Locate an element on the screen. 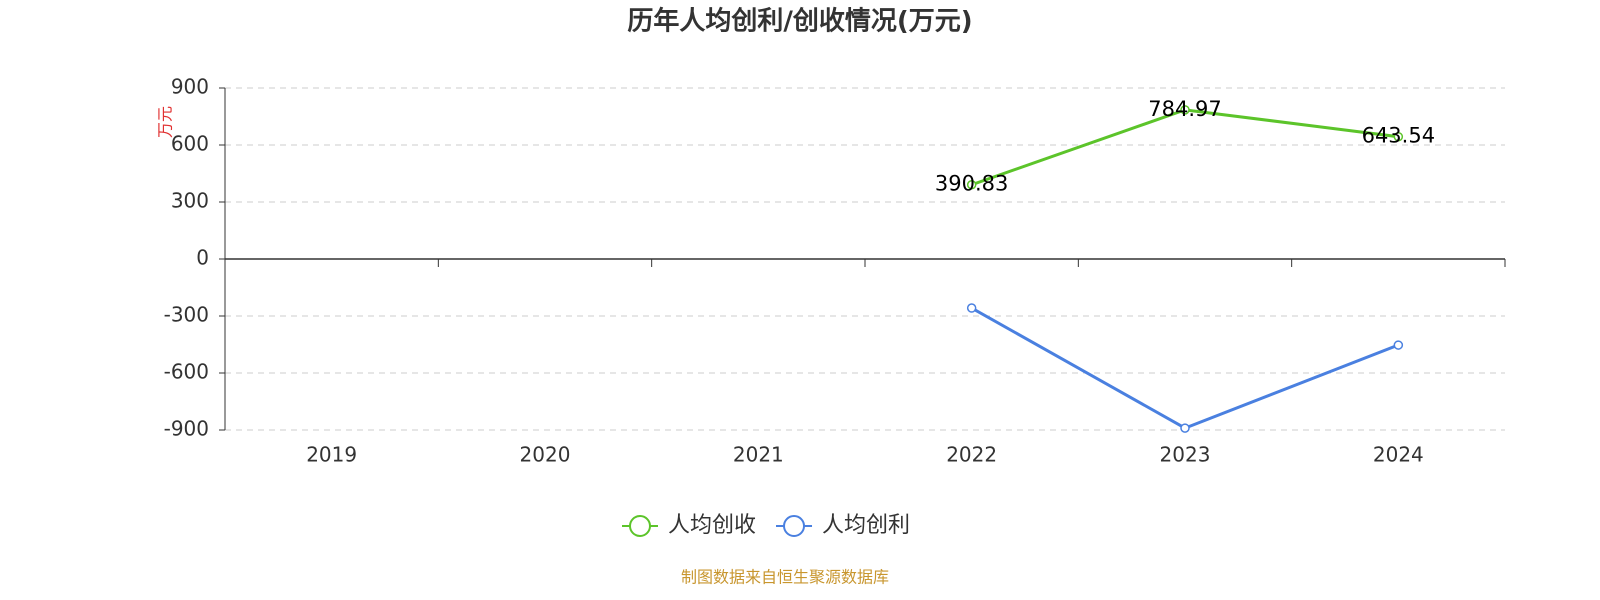 The width and height of the screenshot is (1600, 600). x-tick-label: 2019 is located at coordinates (331, 455).